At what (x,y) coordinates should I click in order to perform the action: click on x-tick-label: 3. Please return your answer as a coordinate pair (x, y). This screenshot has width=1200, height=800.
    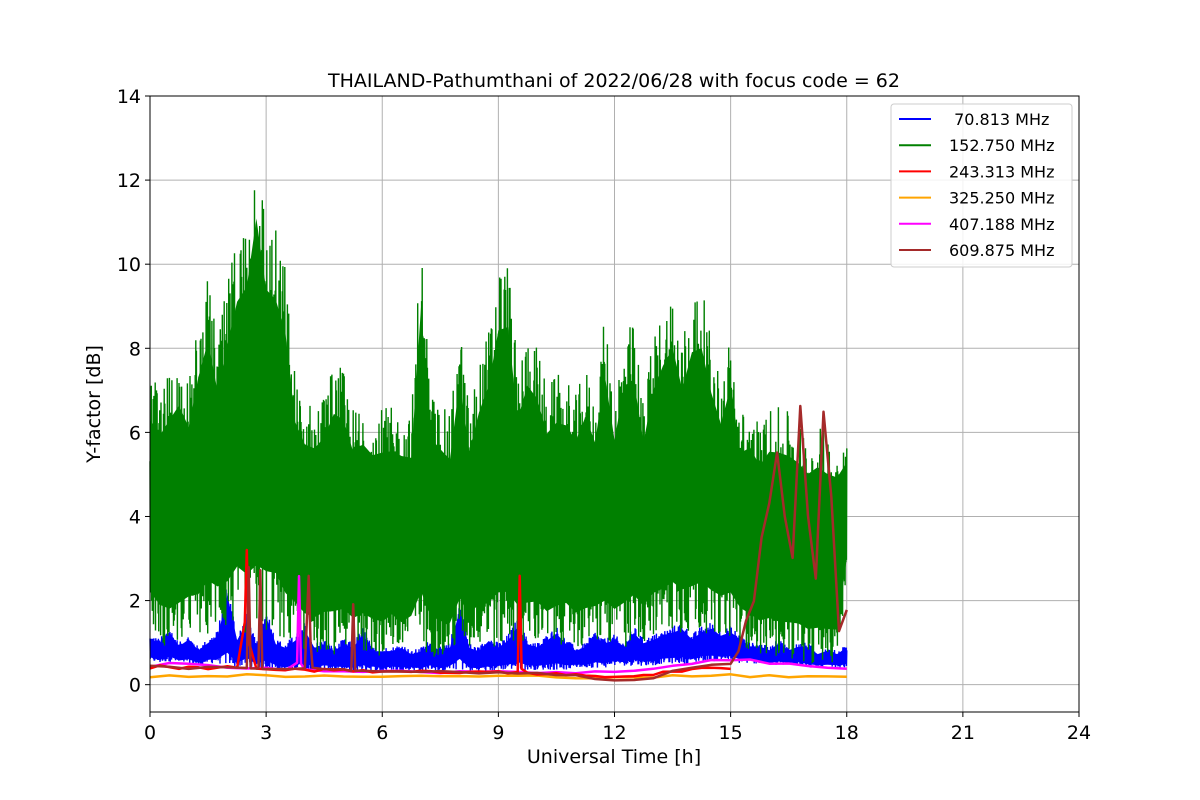
    Looking at the image, I should click on (266, 733).